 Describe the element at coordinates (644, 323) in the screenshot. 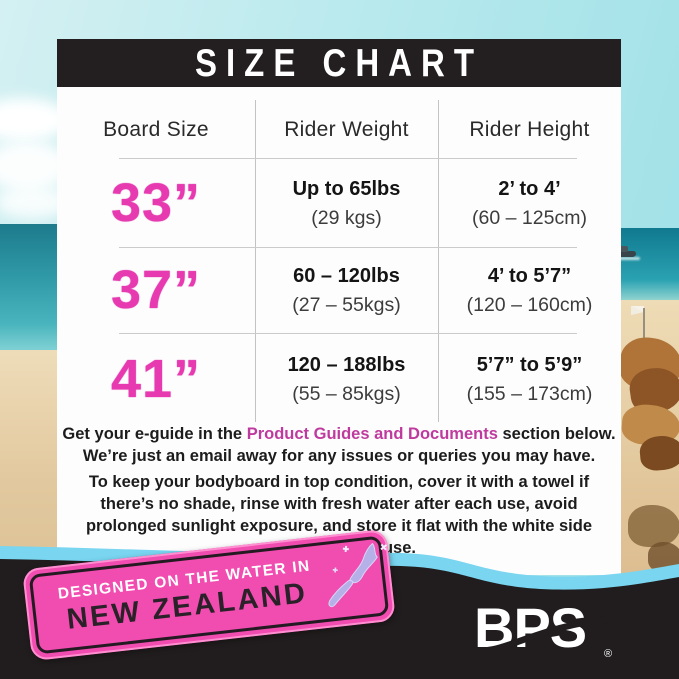

I see `flag-pole` at that location.